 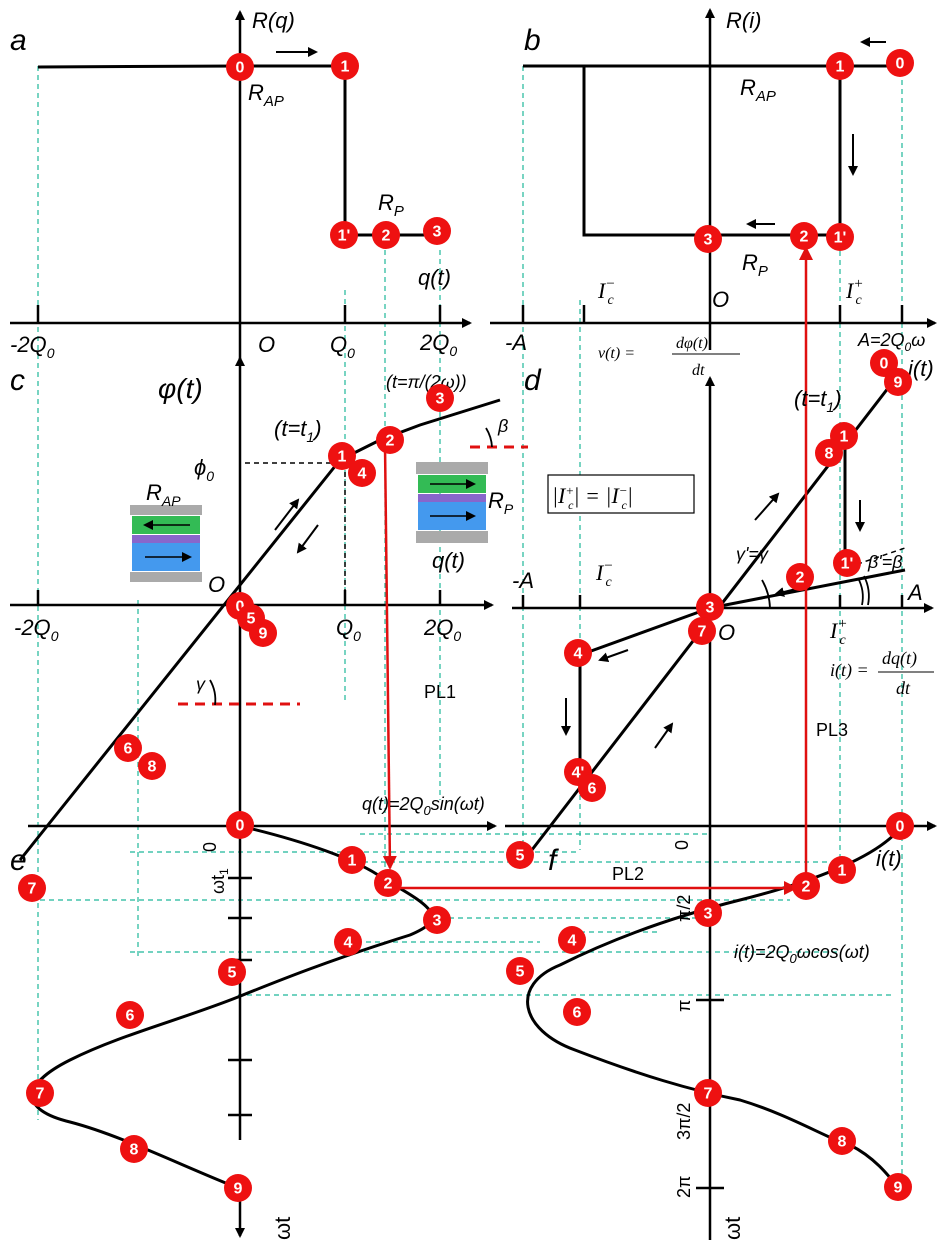 I want to click on state-point-d-6: 3, so click(x=710, y=607).